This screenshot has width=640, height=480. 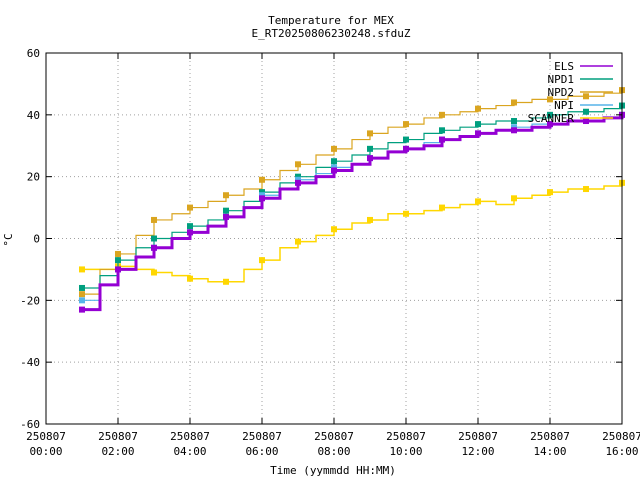 What do you see at coordinates (551, 118) in the screenshot?
I see `legend-label-scanner: SCANNER` at bounding box center [551, 118].